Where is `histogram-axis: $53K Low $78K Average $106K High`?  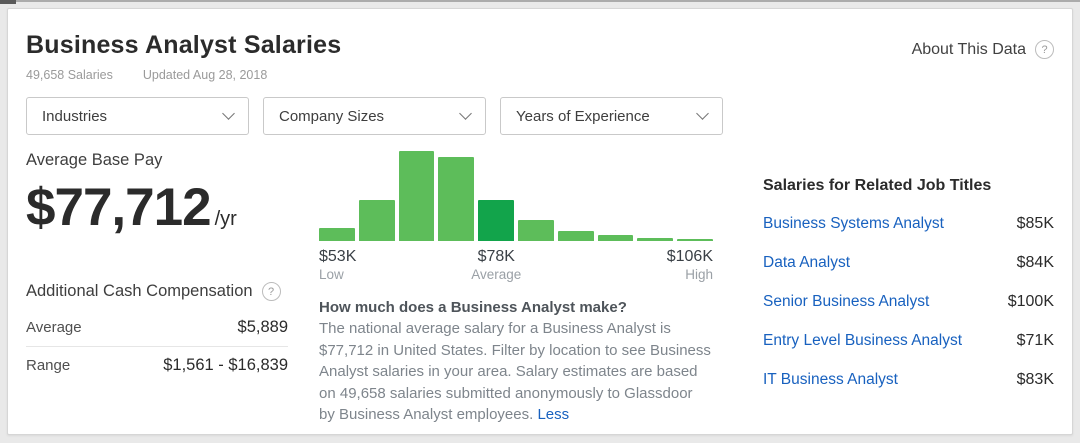
histogram-axis: $53K Low $78K Average $106K High is located at coordinates (516, 267).